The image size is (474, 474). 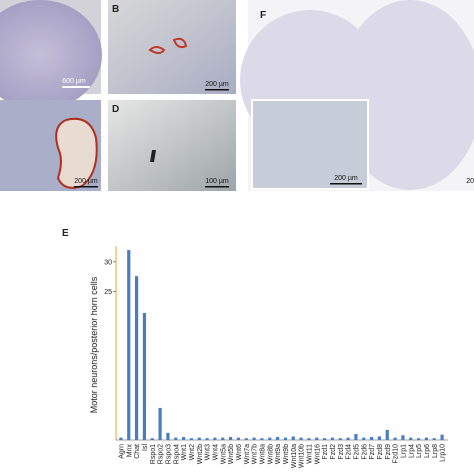 I want to click on x-tick-label: Fzd3, so click(x=341, y=452).